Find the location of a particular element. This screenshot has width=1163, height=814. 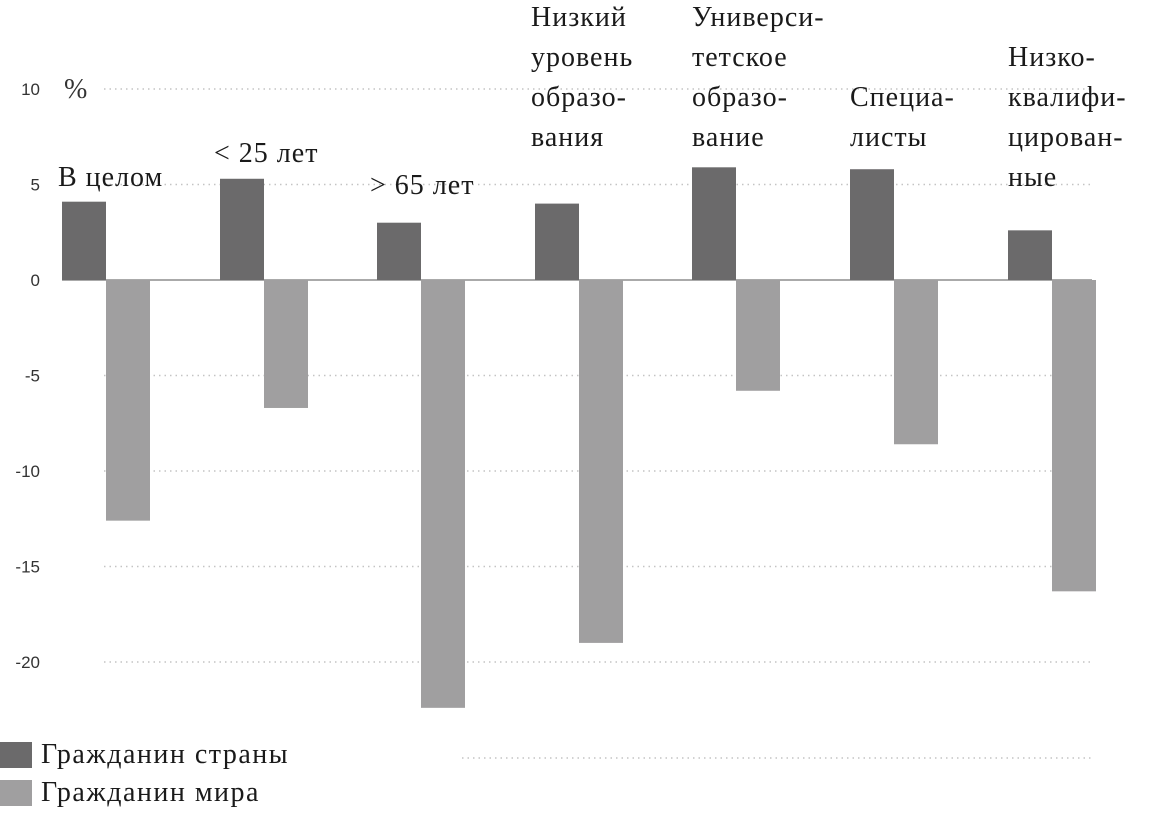

y-tick-label: -10 is located at coordinates (27, 471).